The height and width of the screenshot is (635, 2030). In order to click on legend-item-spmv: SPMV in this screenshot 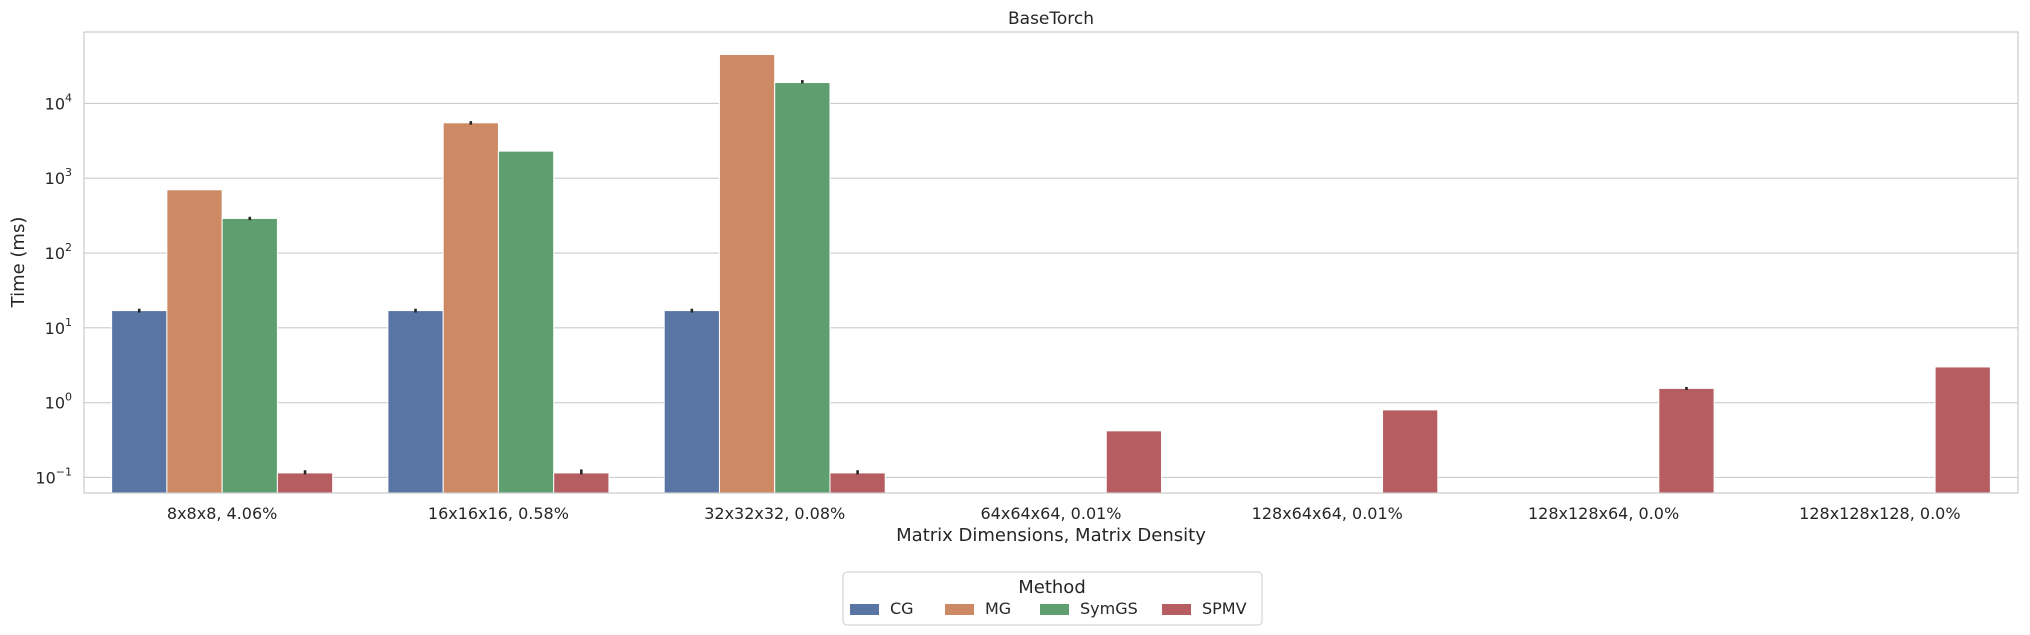, I will do `click(1204, 608)`.